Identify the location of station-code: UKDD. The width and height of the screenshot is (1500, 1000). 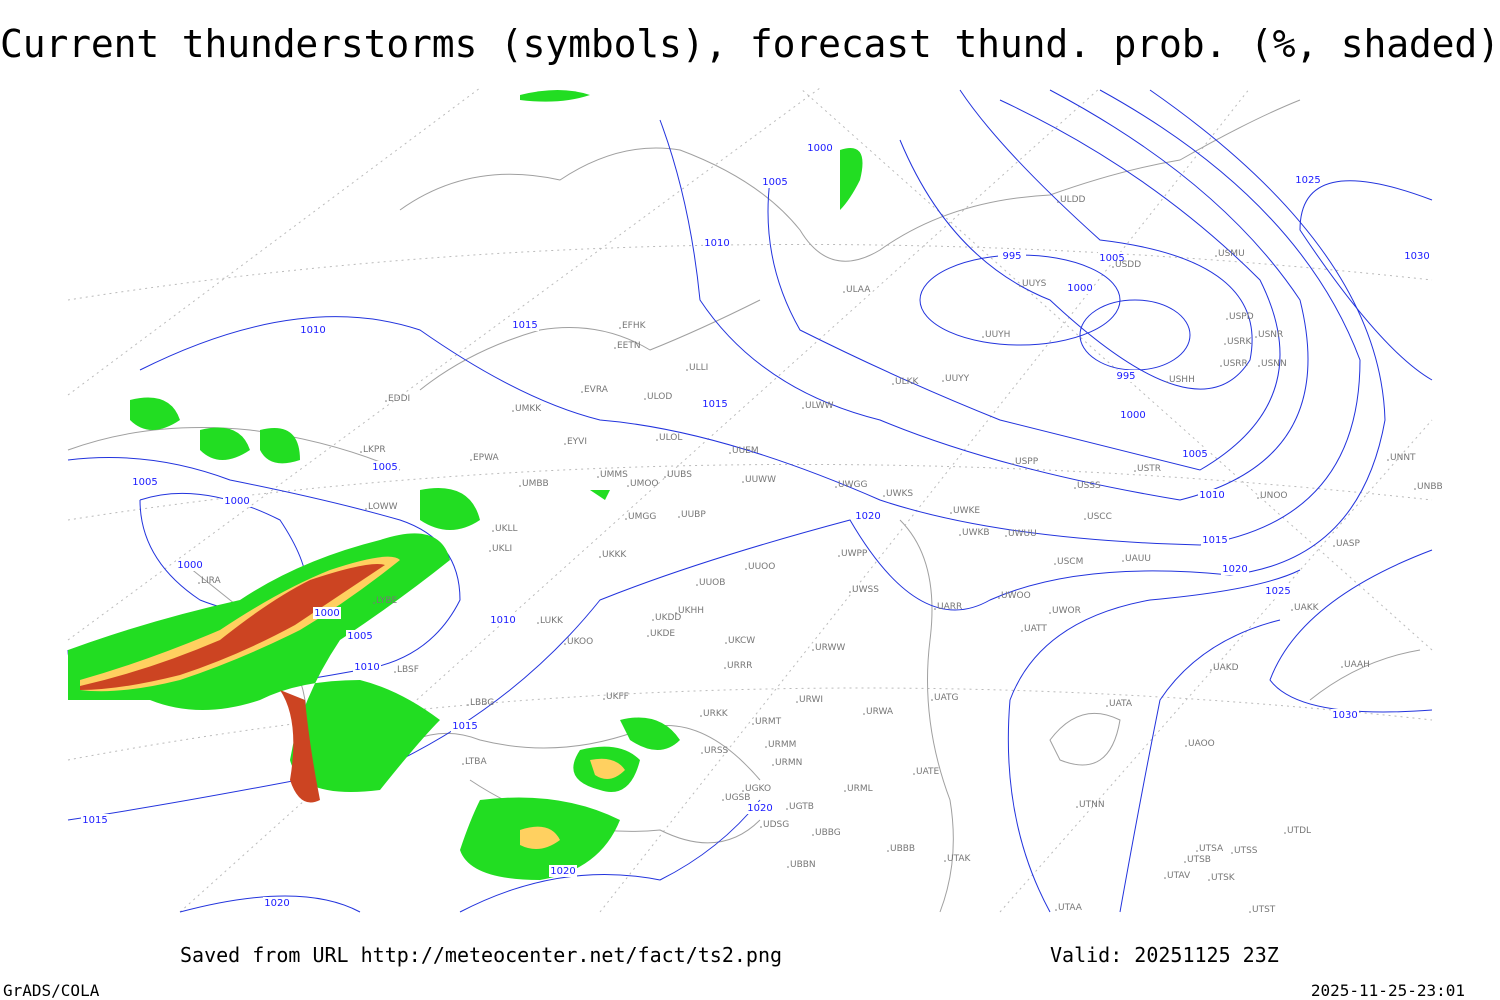
(668, 618).